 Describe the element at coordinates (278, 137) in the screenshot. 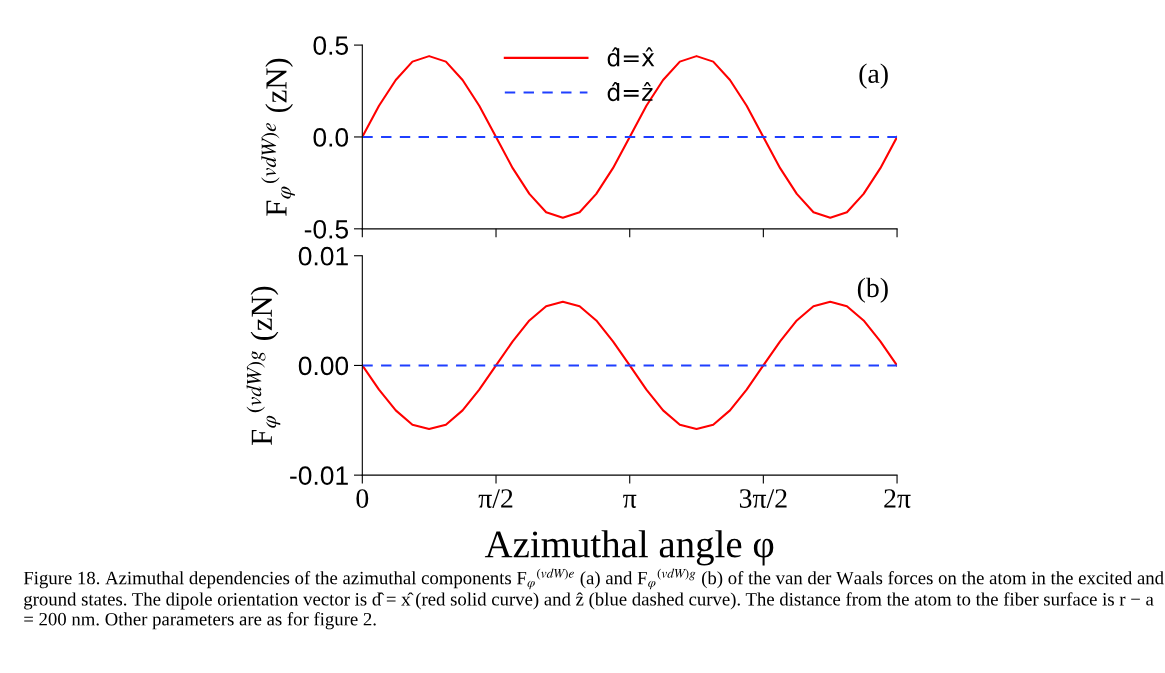

I see `y-axis-title: F$_{φ}$$^{(vdW)e}$ (zN)` at that location.